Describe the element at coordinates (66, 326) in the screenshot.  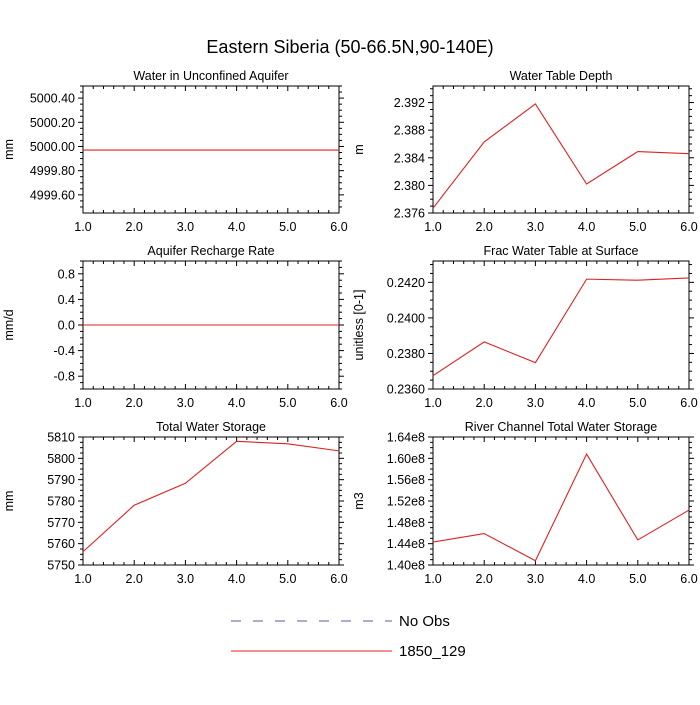
I see `y-tick-label: 0.0` at that location.